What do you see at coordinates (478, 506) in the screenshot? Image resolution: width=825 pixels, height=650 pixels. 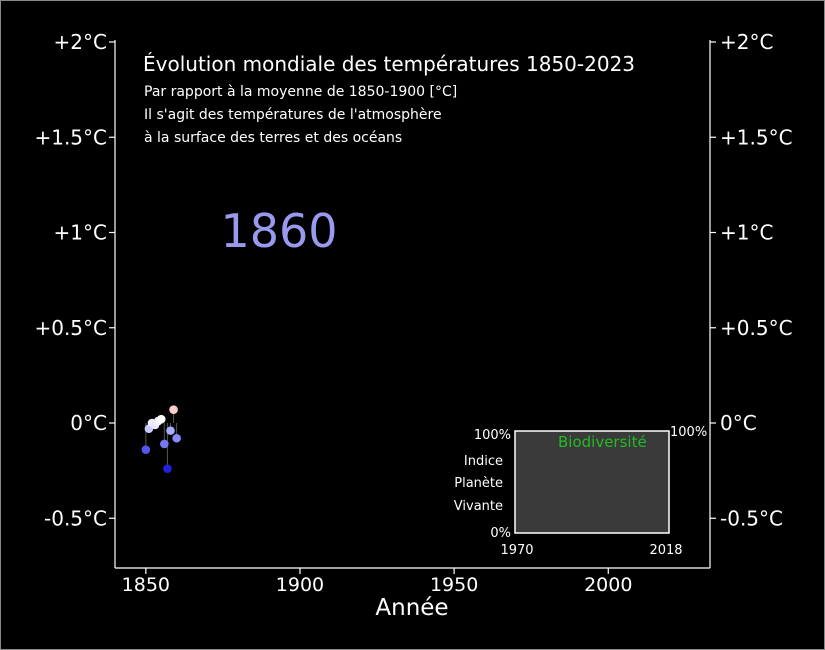 I see `inset-label-line-3: Vivante` at bounding box center [478, 506].